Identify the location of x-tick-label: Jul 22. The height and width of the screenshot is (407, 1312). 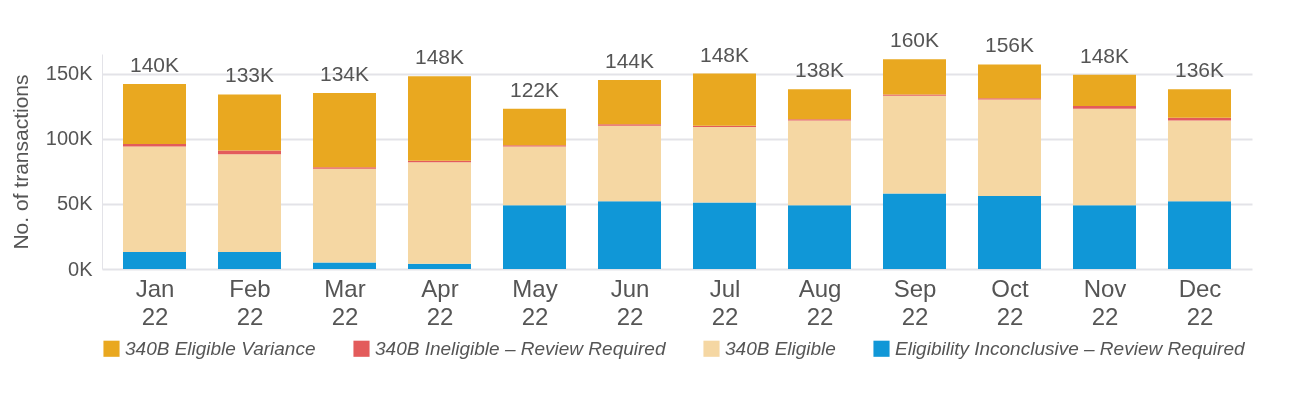
(725, 302).